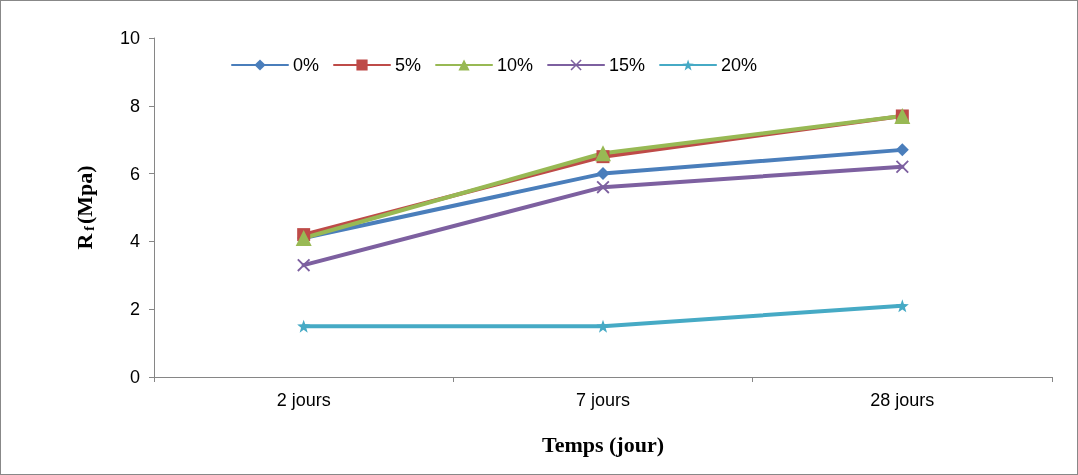 The width and height of the screenshot is (1078, 475). I want to click on y-tick-label: 4, so click(134, 241).